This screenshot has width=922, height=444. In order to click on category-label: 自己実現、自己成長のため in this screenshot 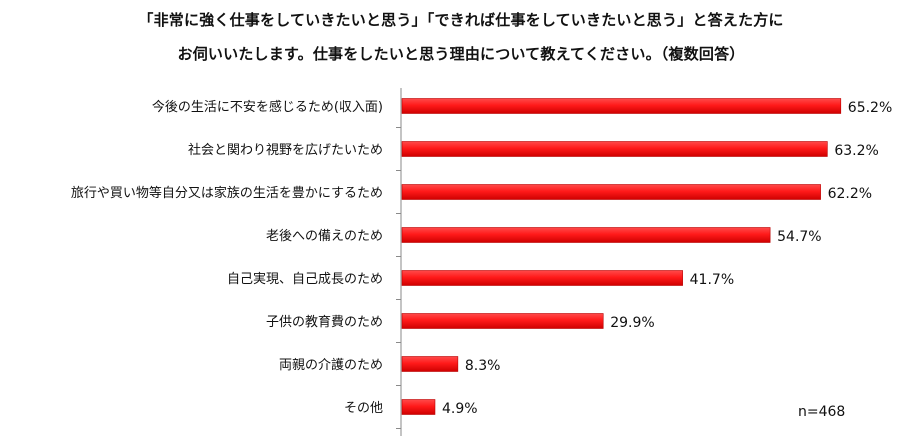, I will do `click(305, 279)`.